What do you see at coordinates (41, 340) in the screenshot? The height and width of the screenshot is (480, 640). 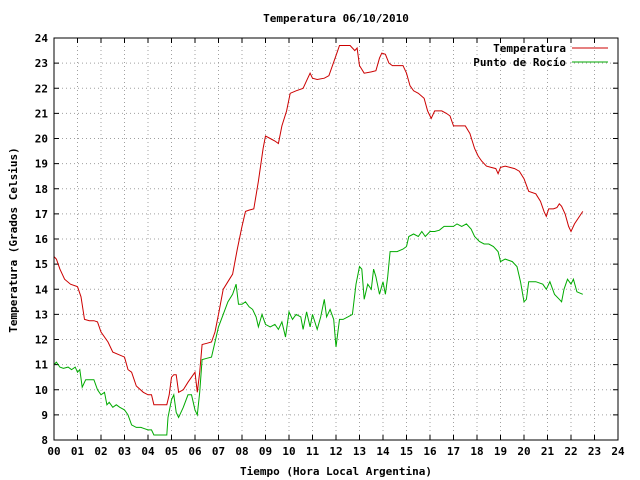 I see `y-tick-label: 12` at bounding box center [41, 340].